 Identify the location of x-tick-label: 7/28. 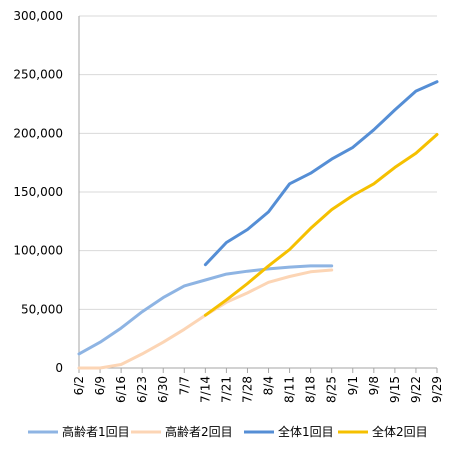
(247, 389).